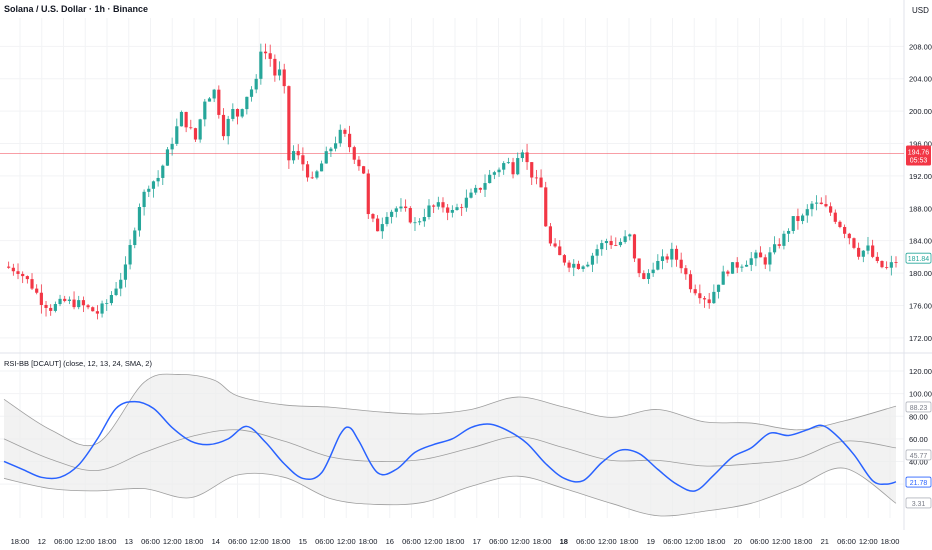 The height and width of the screenshot is (550, 932). I want to click on price-tick-label: 200.00, so click(920, 111).